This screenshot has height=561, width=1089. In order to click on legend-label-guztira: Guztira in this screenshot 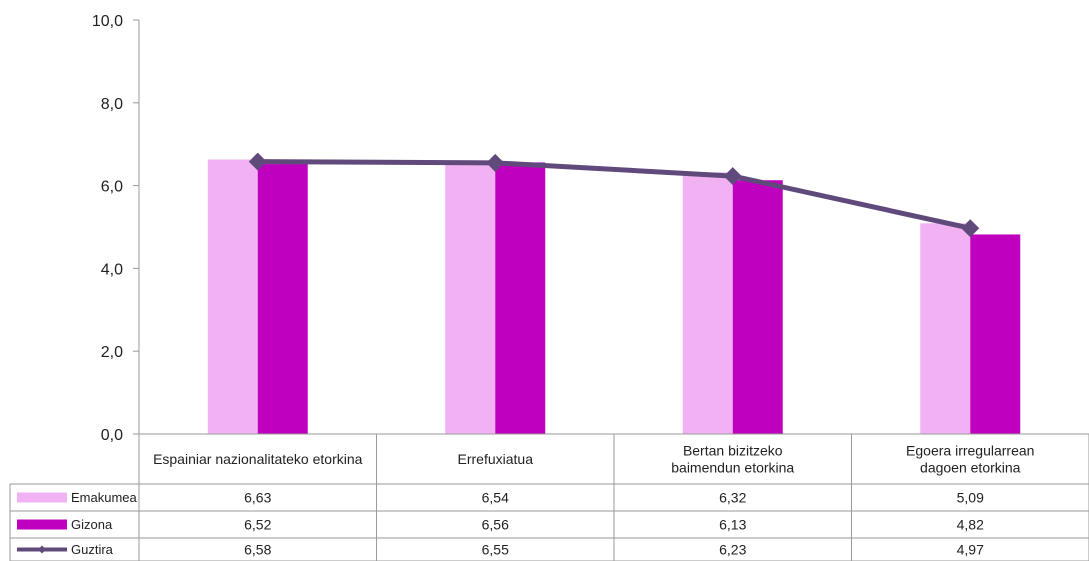, I will do `click(92, 549)`.